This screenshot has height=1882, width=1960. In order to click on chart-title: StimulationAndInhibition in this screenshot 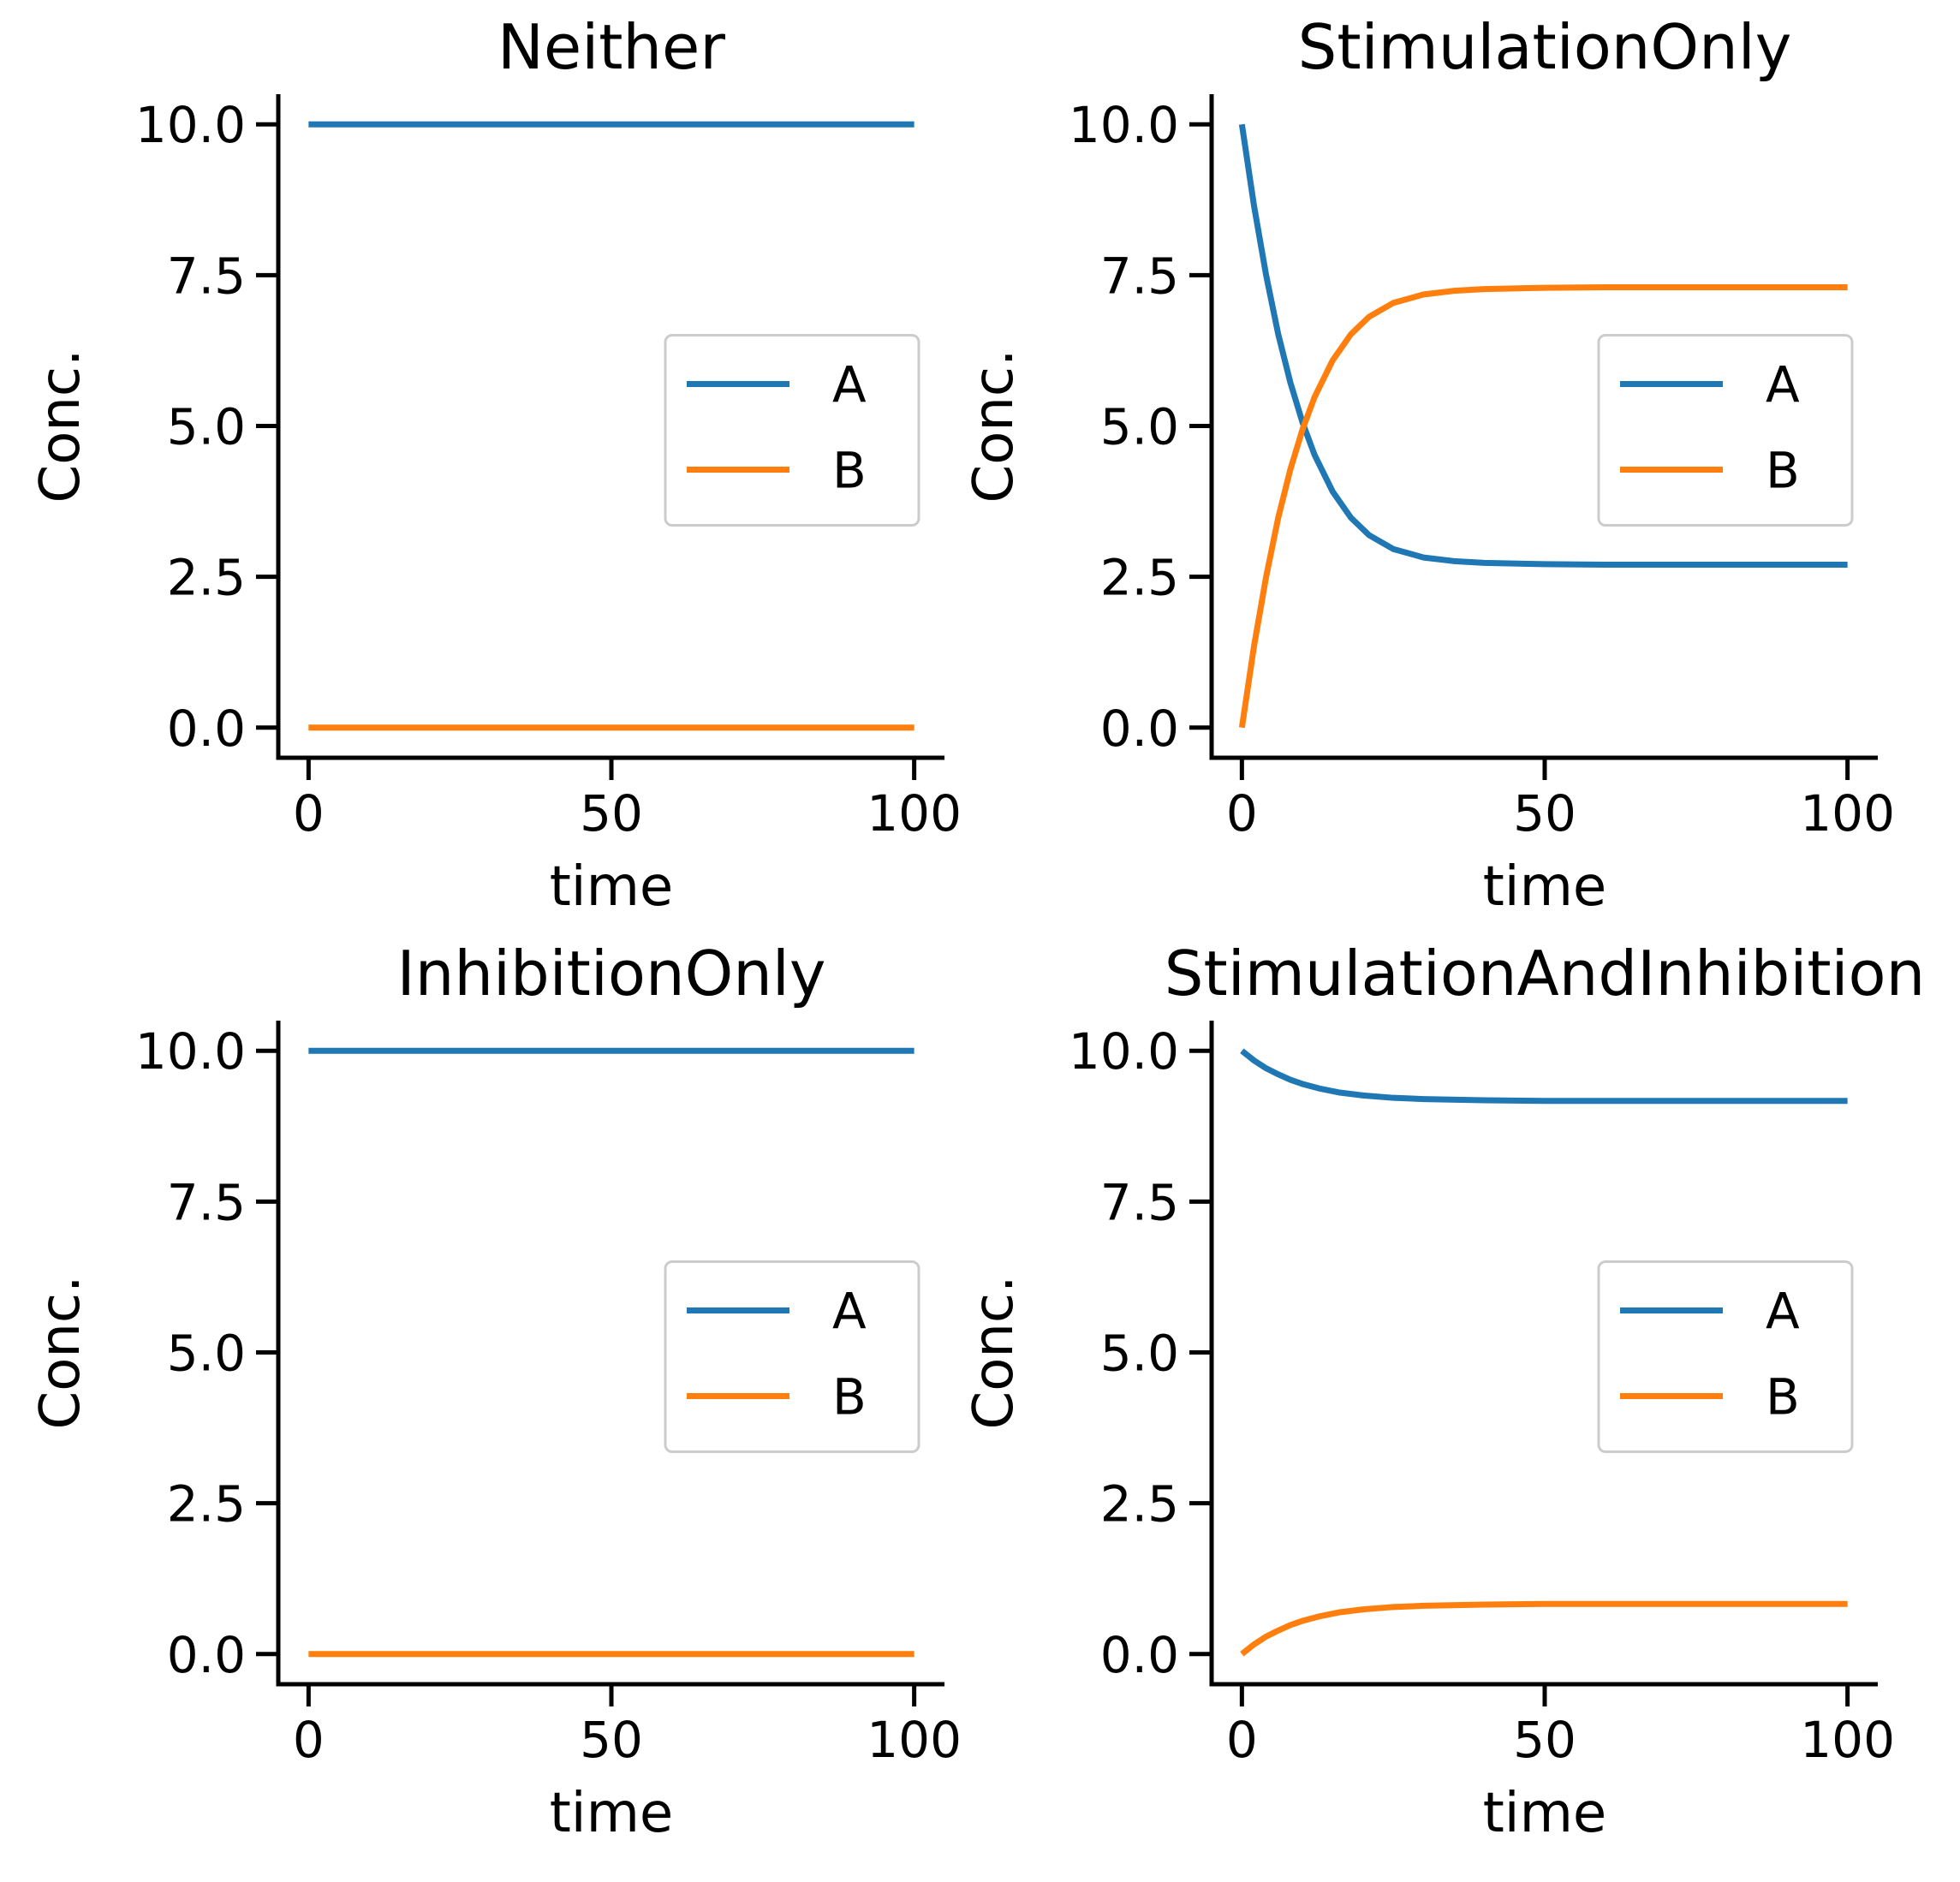, I will do `click(1545, 974)`.